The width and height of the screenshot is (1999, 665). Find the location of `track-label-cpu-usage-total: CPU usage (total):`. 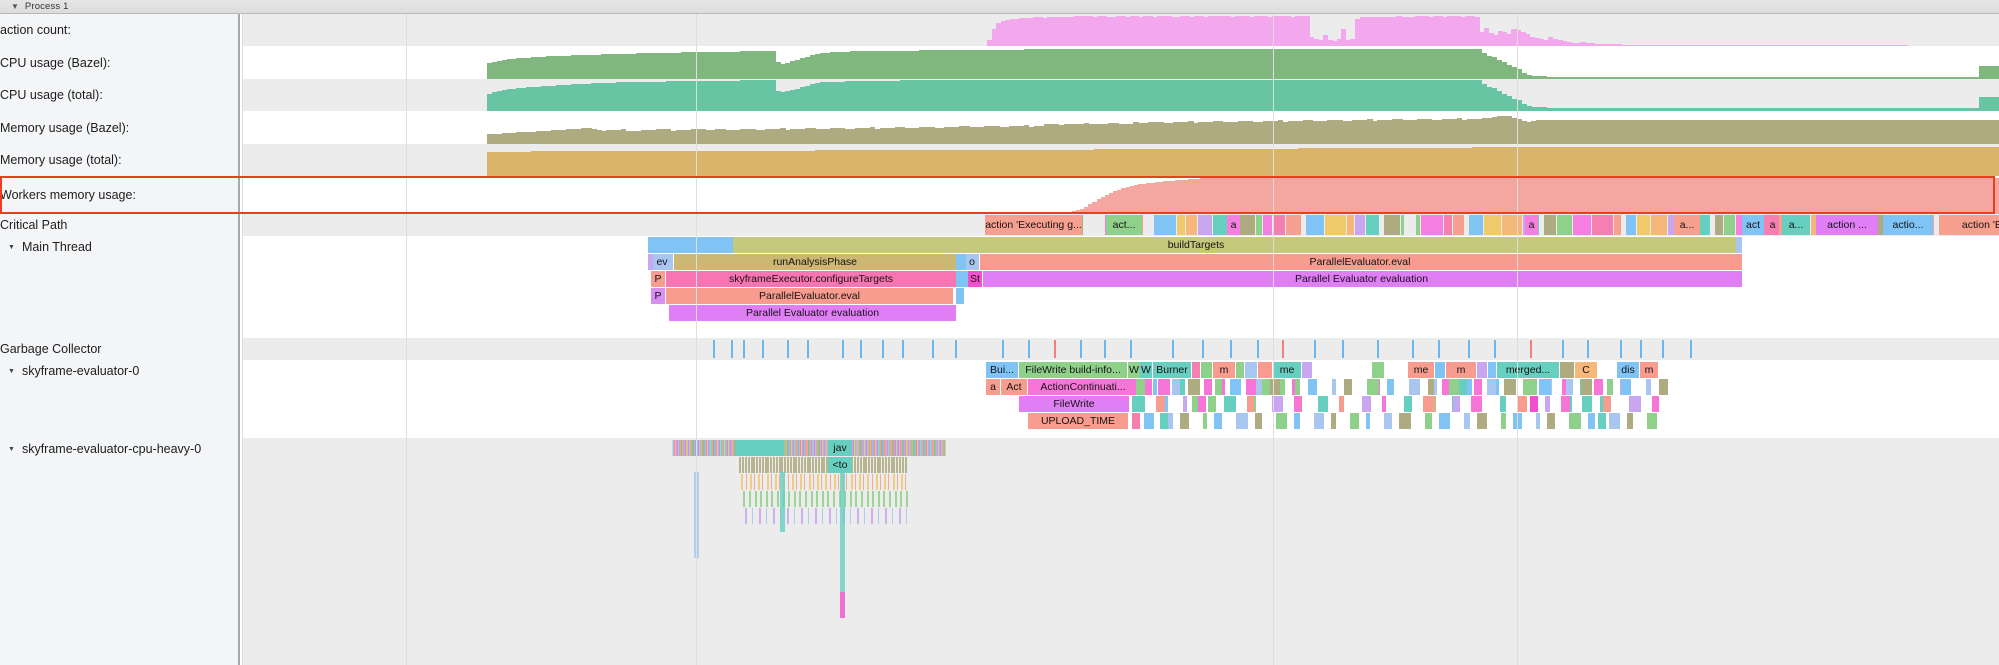

track-label-cpu-usage-total: CPU usage (total): is located at coordinates (119, 95).